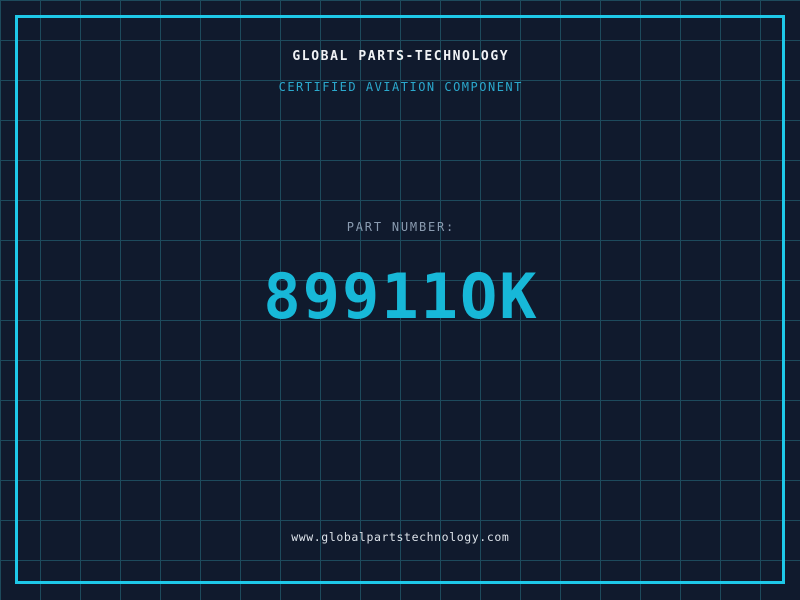 This screenshot has height=600, width=800. Describe the element at coordinates (401, 227) in the screenshot. I see `part-number-label: PART NUMBER:` at that location.